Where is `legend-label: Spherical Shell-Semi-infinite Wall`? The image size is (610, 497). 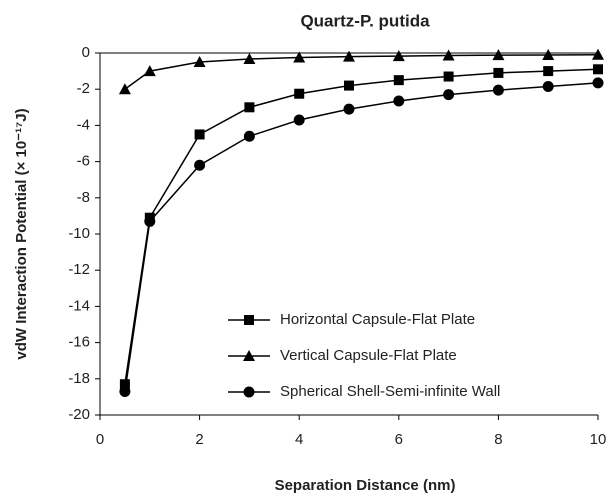
legend-label: Spherical Shell-Semi-infinite Wall is located at coordinates (390, 391).